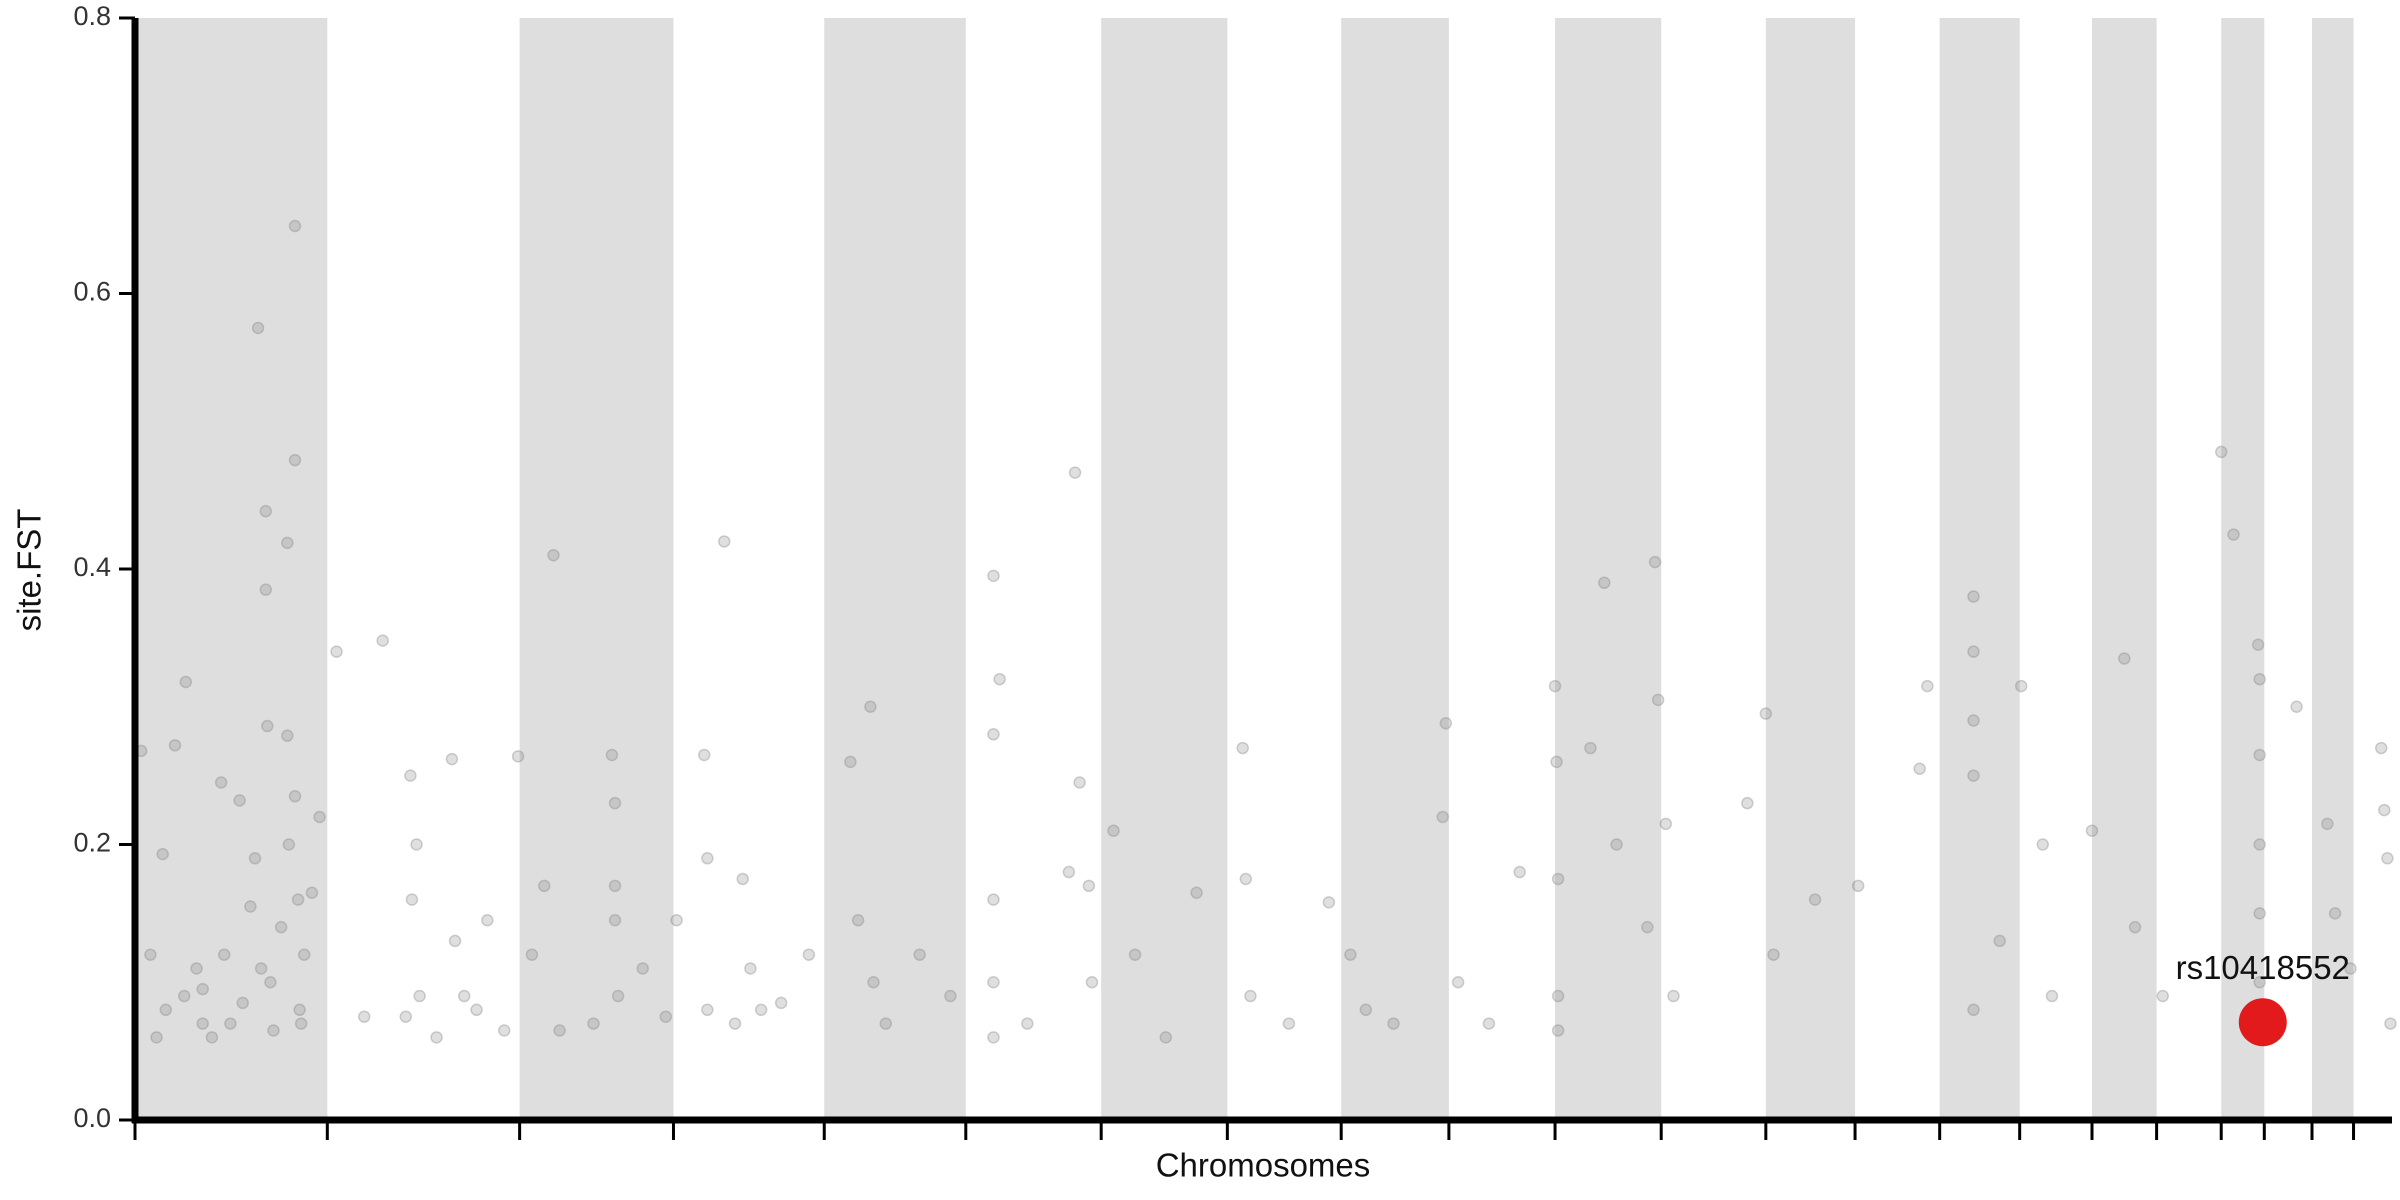 This screenshot has width=2400, height=1200. I want to click on highlight-point, so click(2262, 1022).